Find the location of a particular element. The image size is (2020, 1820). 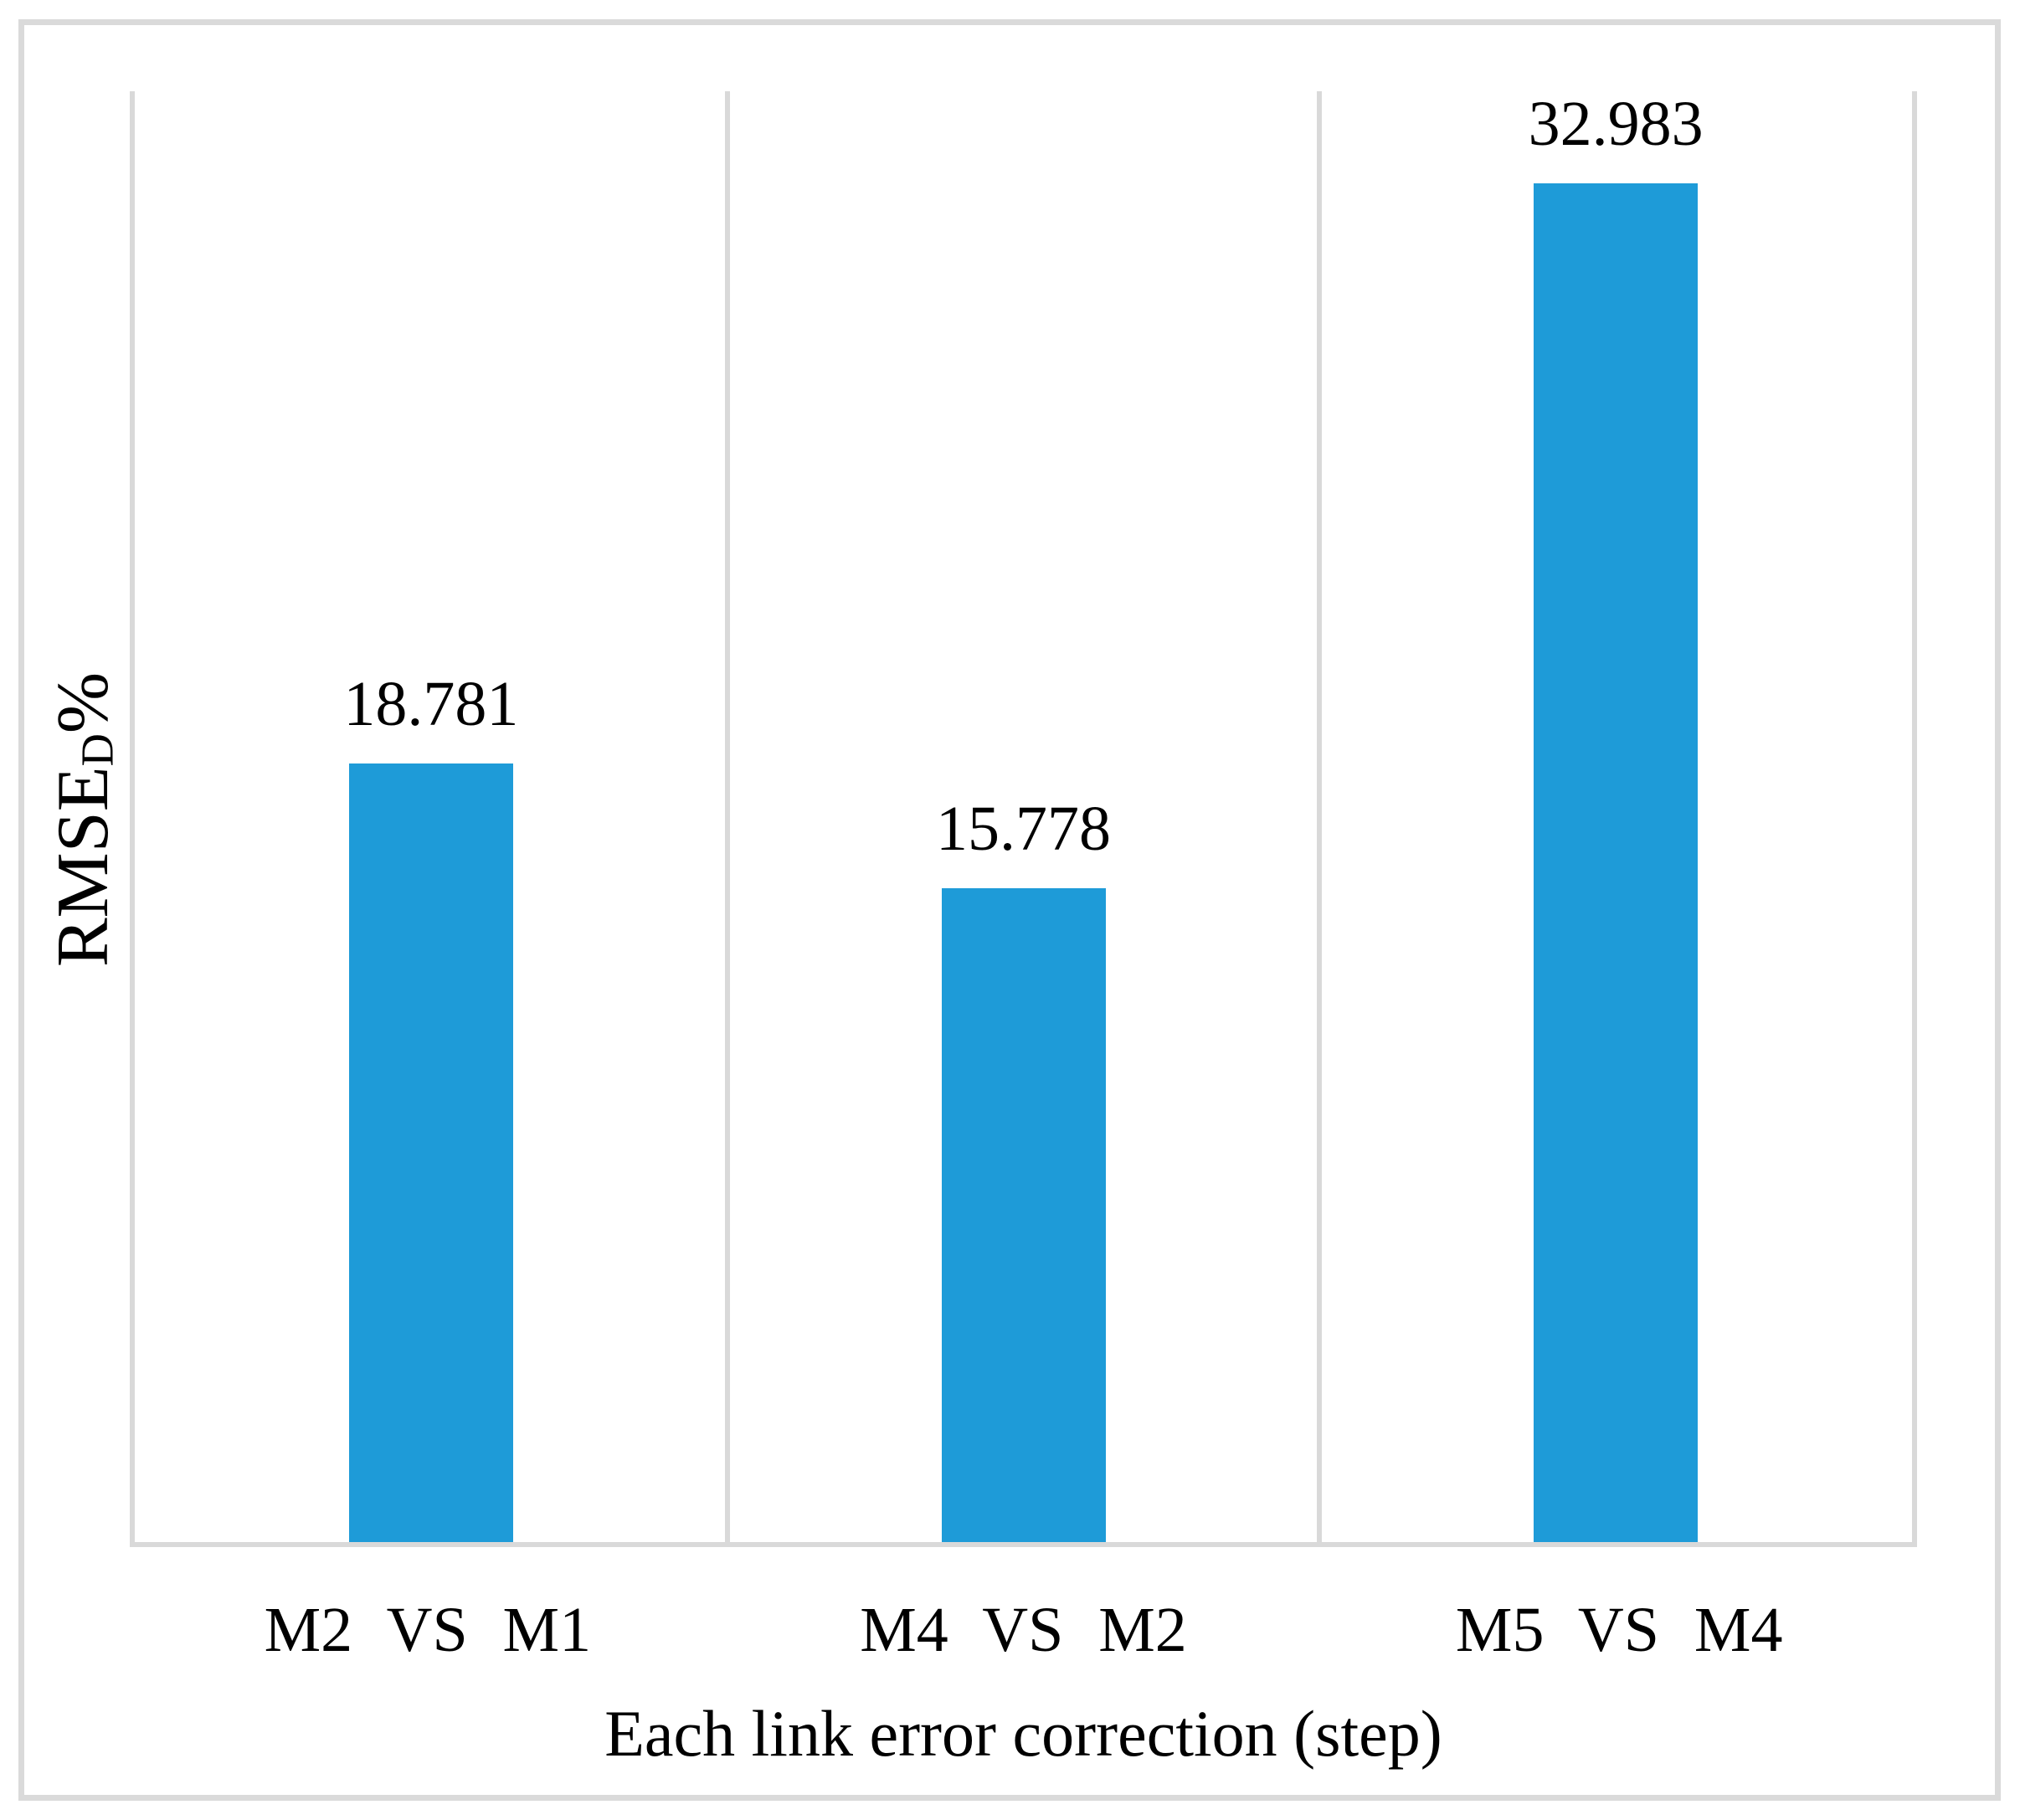

category-label: M4 VS M2 is located at coordinates (1023, 1630).